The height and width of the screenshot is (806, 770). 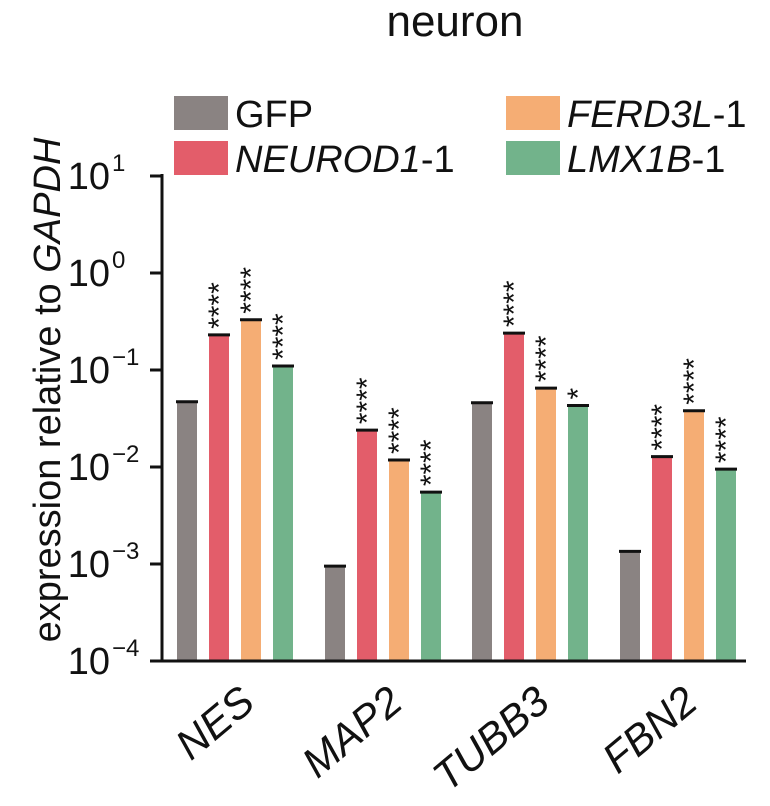 I want to click on y-tick-exponent: 0, so click(x=118, y=260).